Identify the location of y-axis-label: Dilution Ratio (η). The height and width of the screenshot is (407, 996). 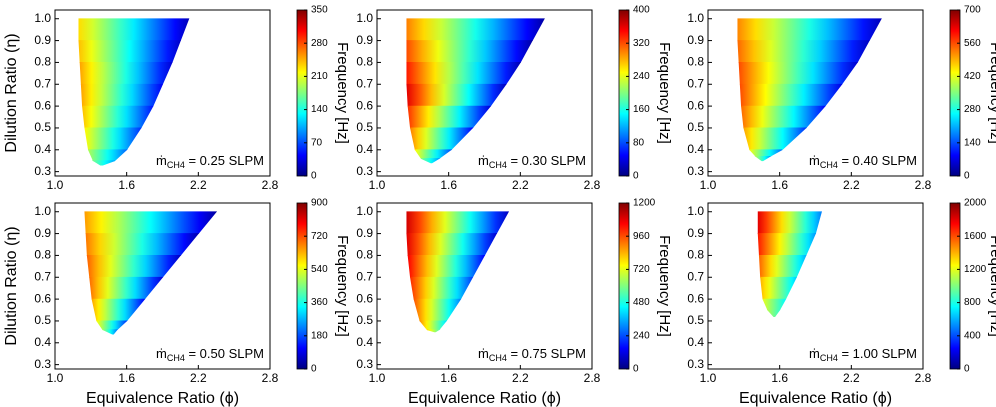
(11, 92).